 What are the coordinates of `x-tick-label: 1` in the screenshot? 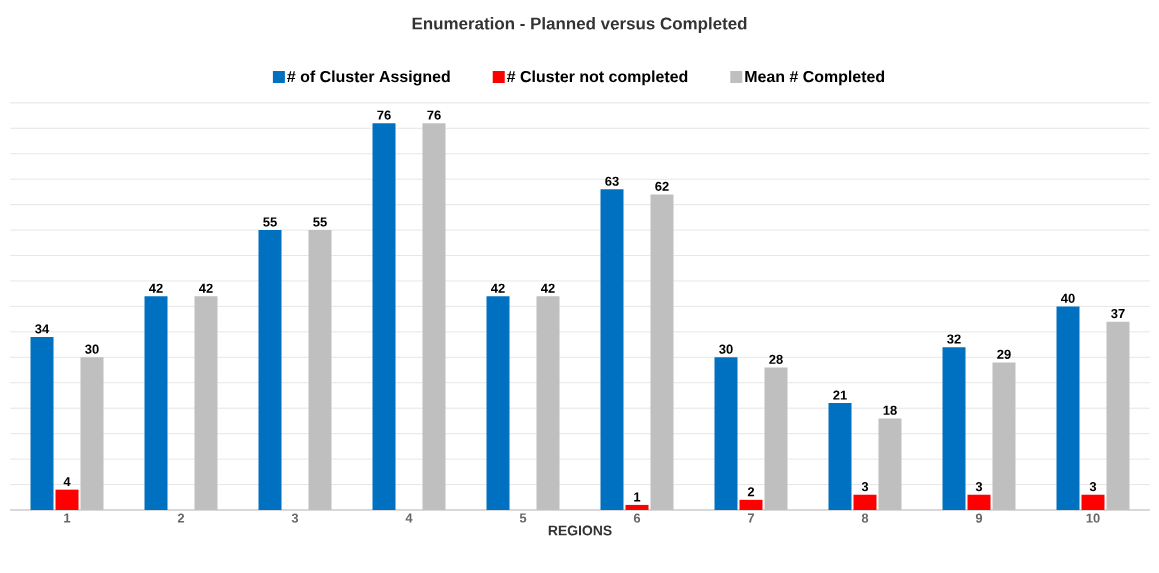 It's located at (67, 518).